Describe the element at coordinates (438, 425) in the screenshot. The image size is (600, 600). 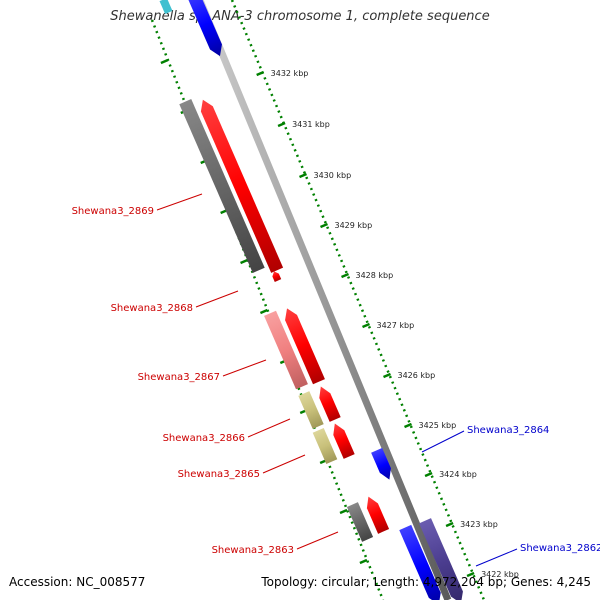
I see `ruler-label: 3425 kbp` at that location.